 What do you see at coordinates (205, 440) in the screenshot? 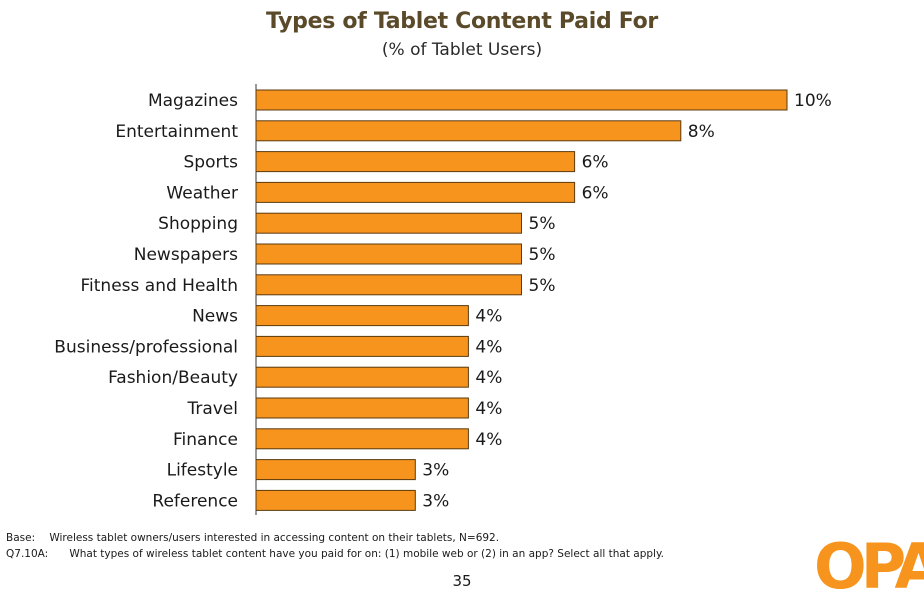
I see `category-label: Finance` at bounding box center [205, 440].